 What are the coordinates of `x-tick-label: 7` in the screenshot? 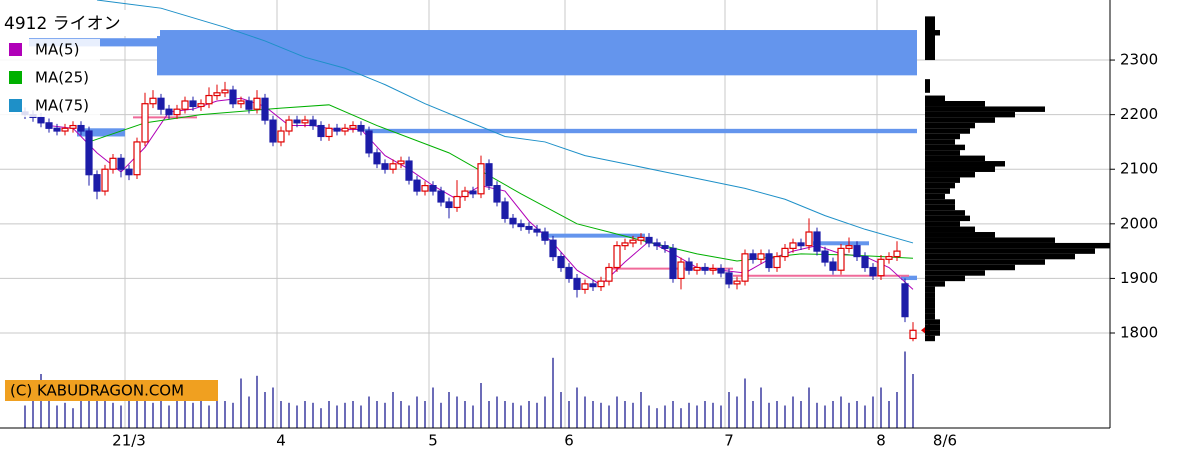 It's located at (729, 441).